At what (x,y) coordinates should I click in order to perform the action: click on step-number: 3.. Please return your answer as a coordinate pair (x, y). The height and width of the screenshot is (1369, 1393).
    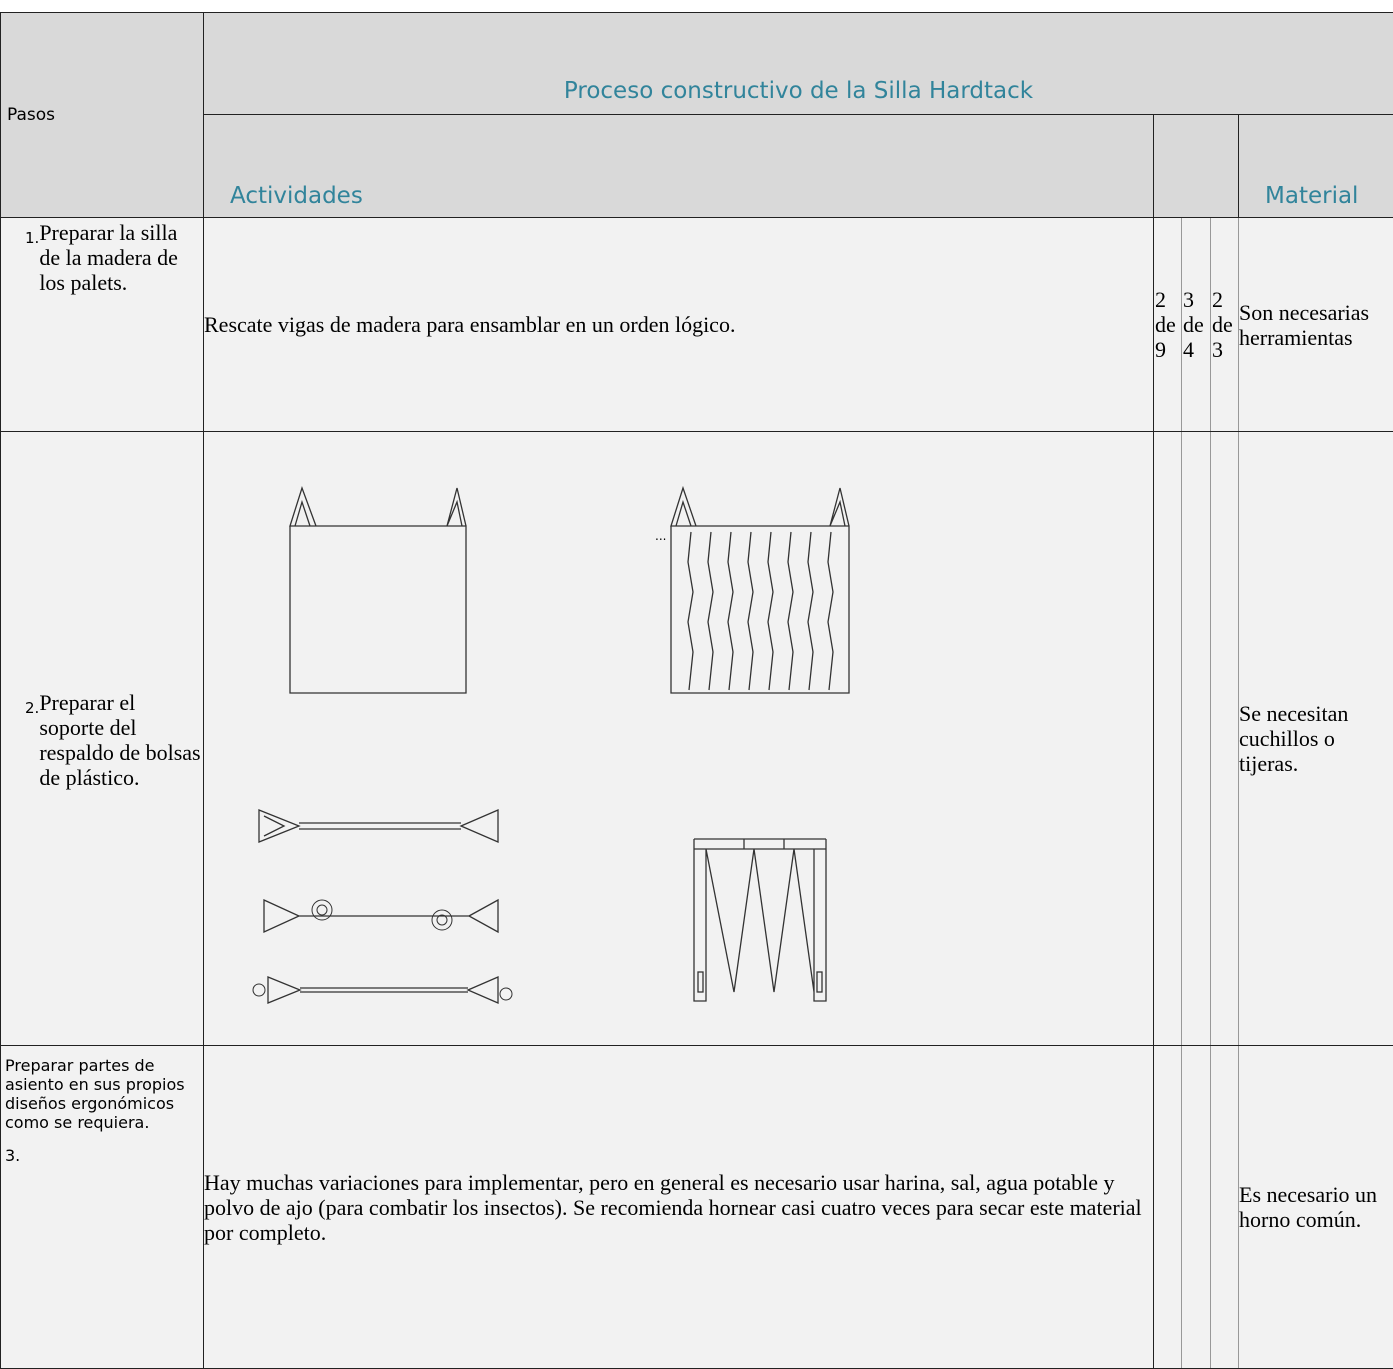
    Looking at the image, I should click on (102, 1155).